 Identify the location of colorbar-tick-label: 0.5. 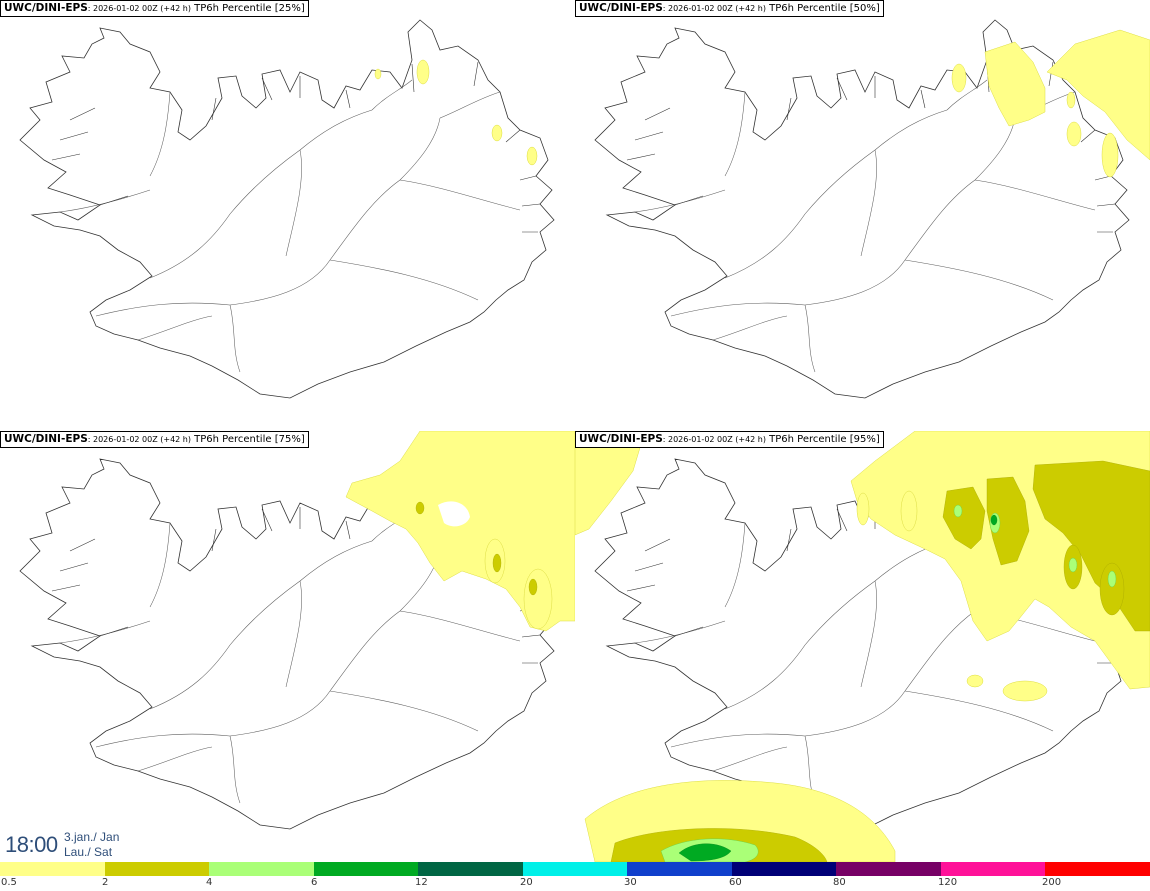
(9, 882).